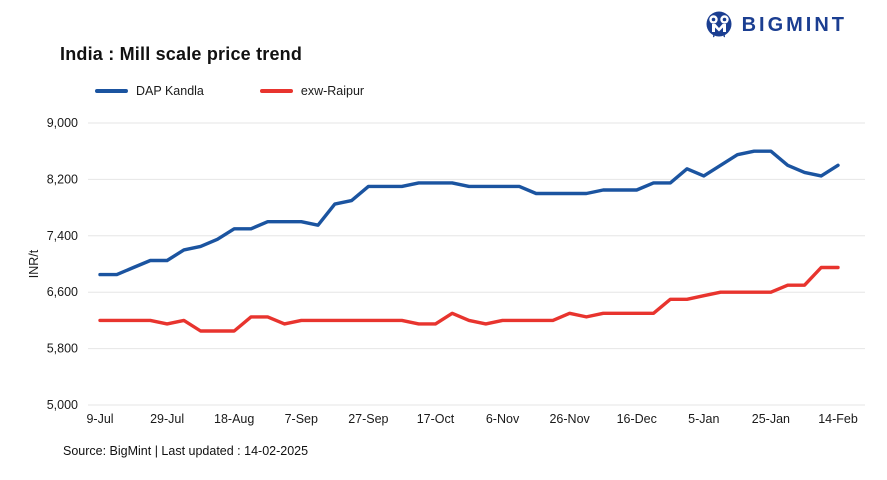 The image size is (887, 480). What do you see at coordinates (637, 419) in the screenshot?
I see `x-tick-label: 16-Dec` at bounding box center [637, 419].